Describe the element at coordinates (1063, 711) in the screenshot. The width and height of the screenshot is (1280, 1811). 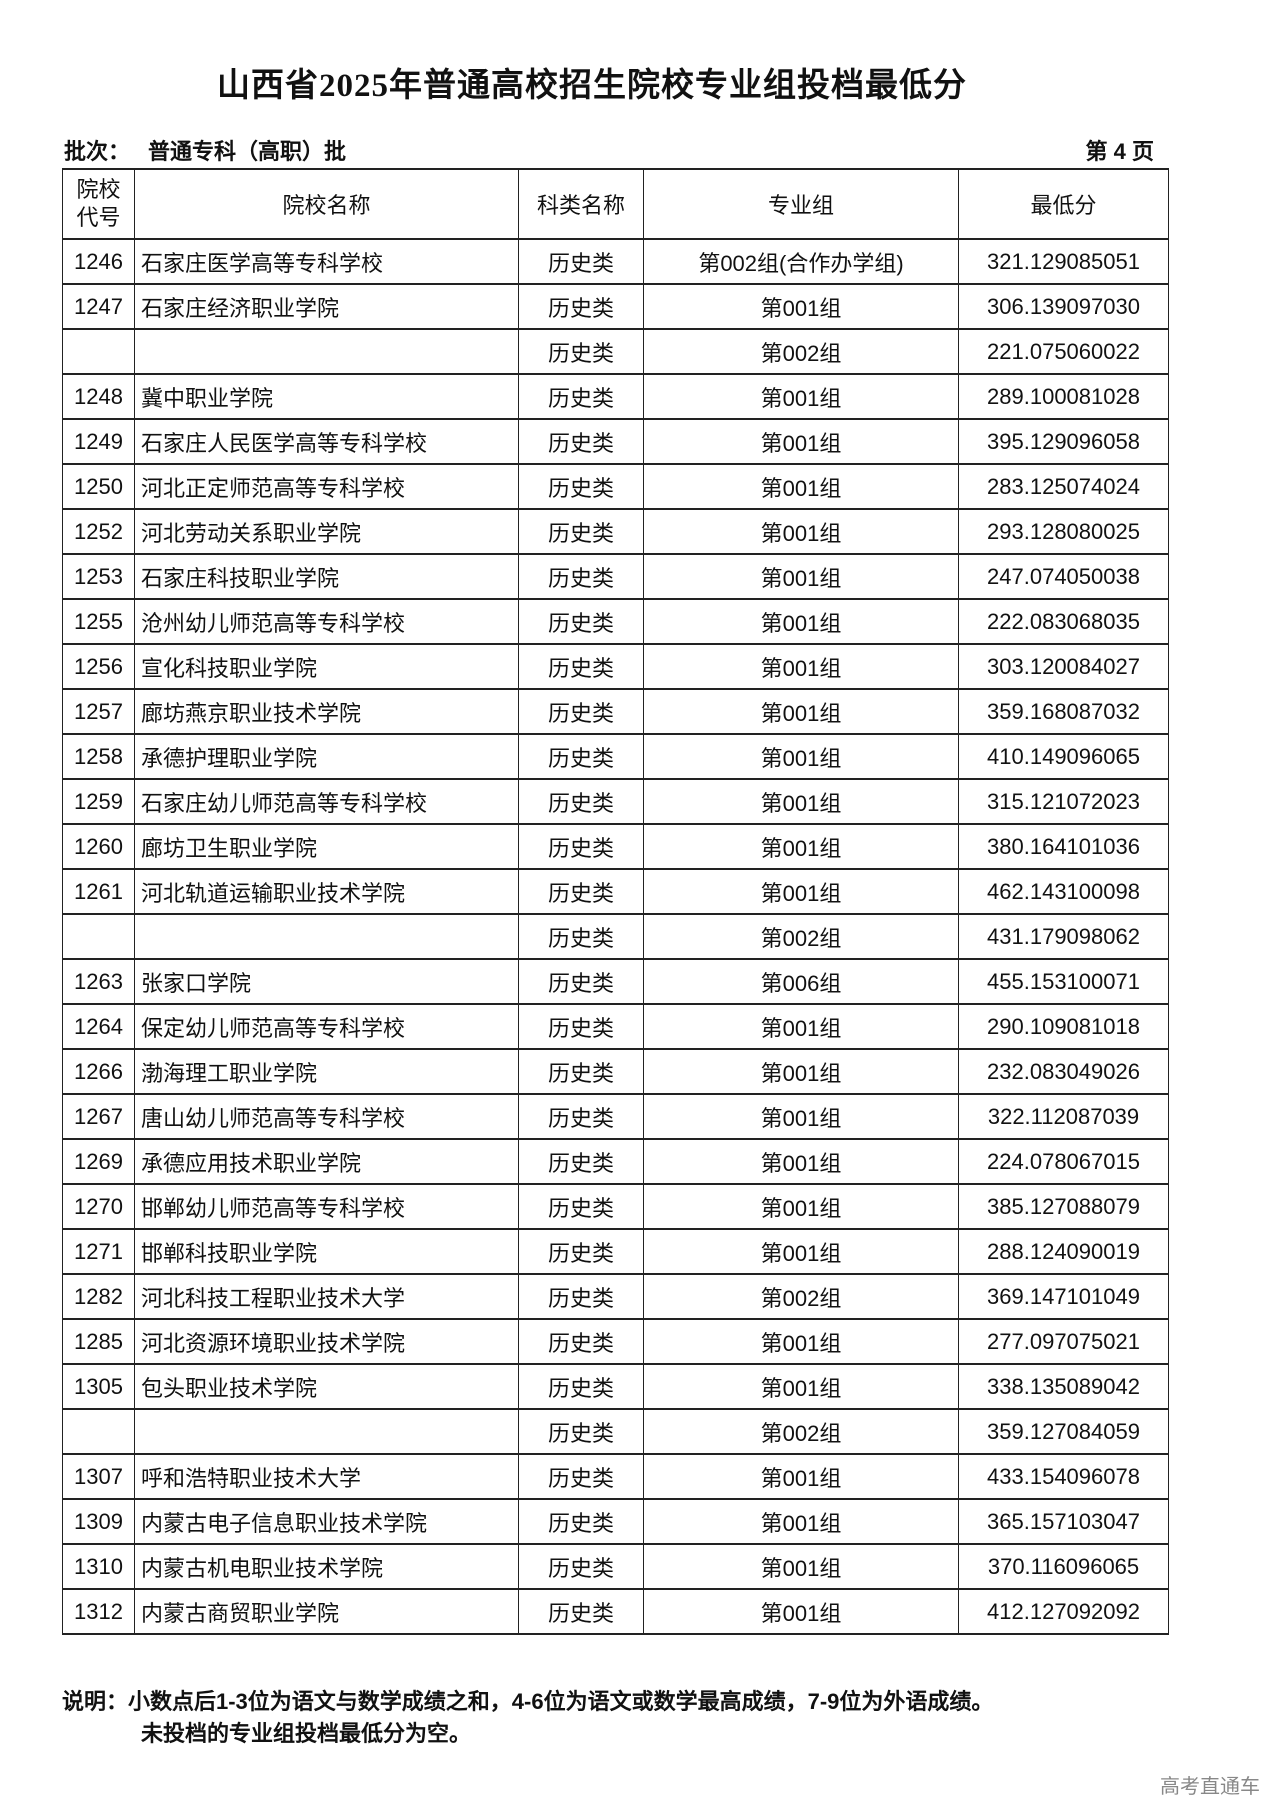
I see `min-score: 359.168087032` at that location.